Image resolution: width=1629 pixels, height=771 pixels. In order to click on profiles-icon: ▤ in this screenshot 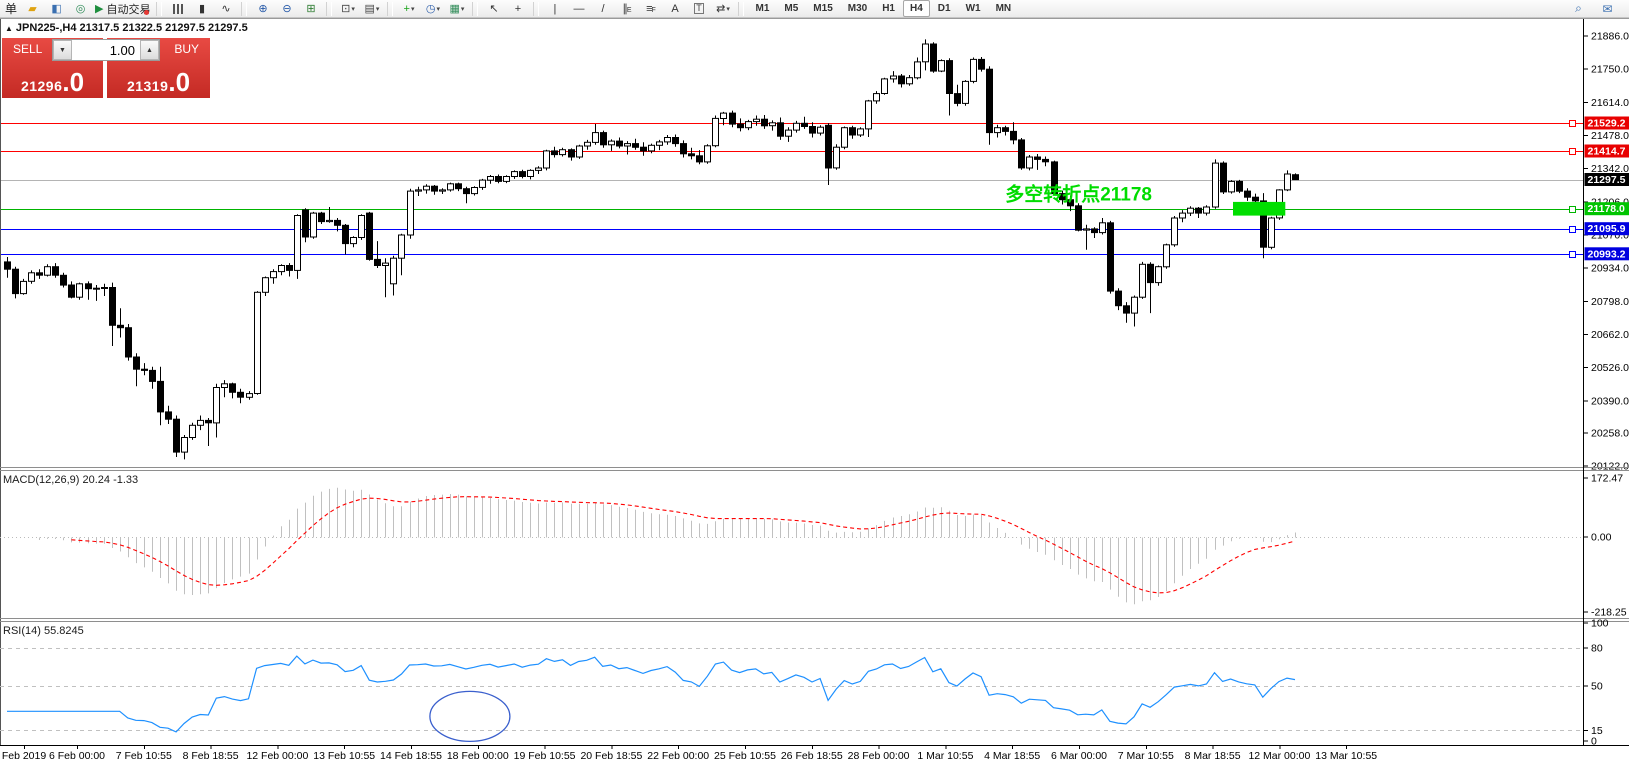, I will do `click(370, 8)`.